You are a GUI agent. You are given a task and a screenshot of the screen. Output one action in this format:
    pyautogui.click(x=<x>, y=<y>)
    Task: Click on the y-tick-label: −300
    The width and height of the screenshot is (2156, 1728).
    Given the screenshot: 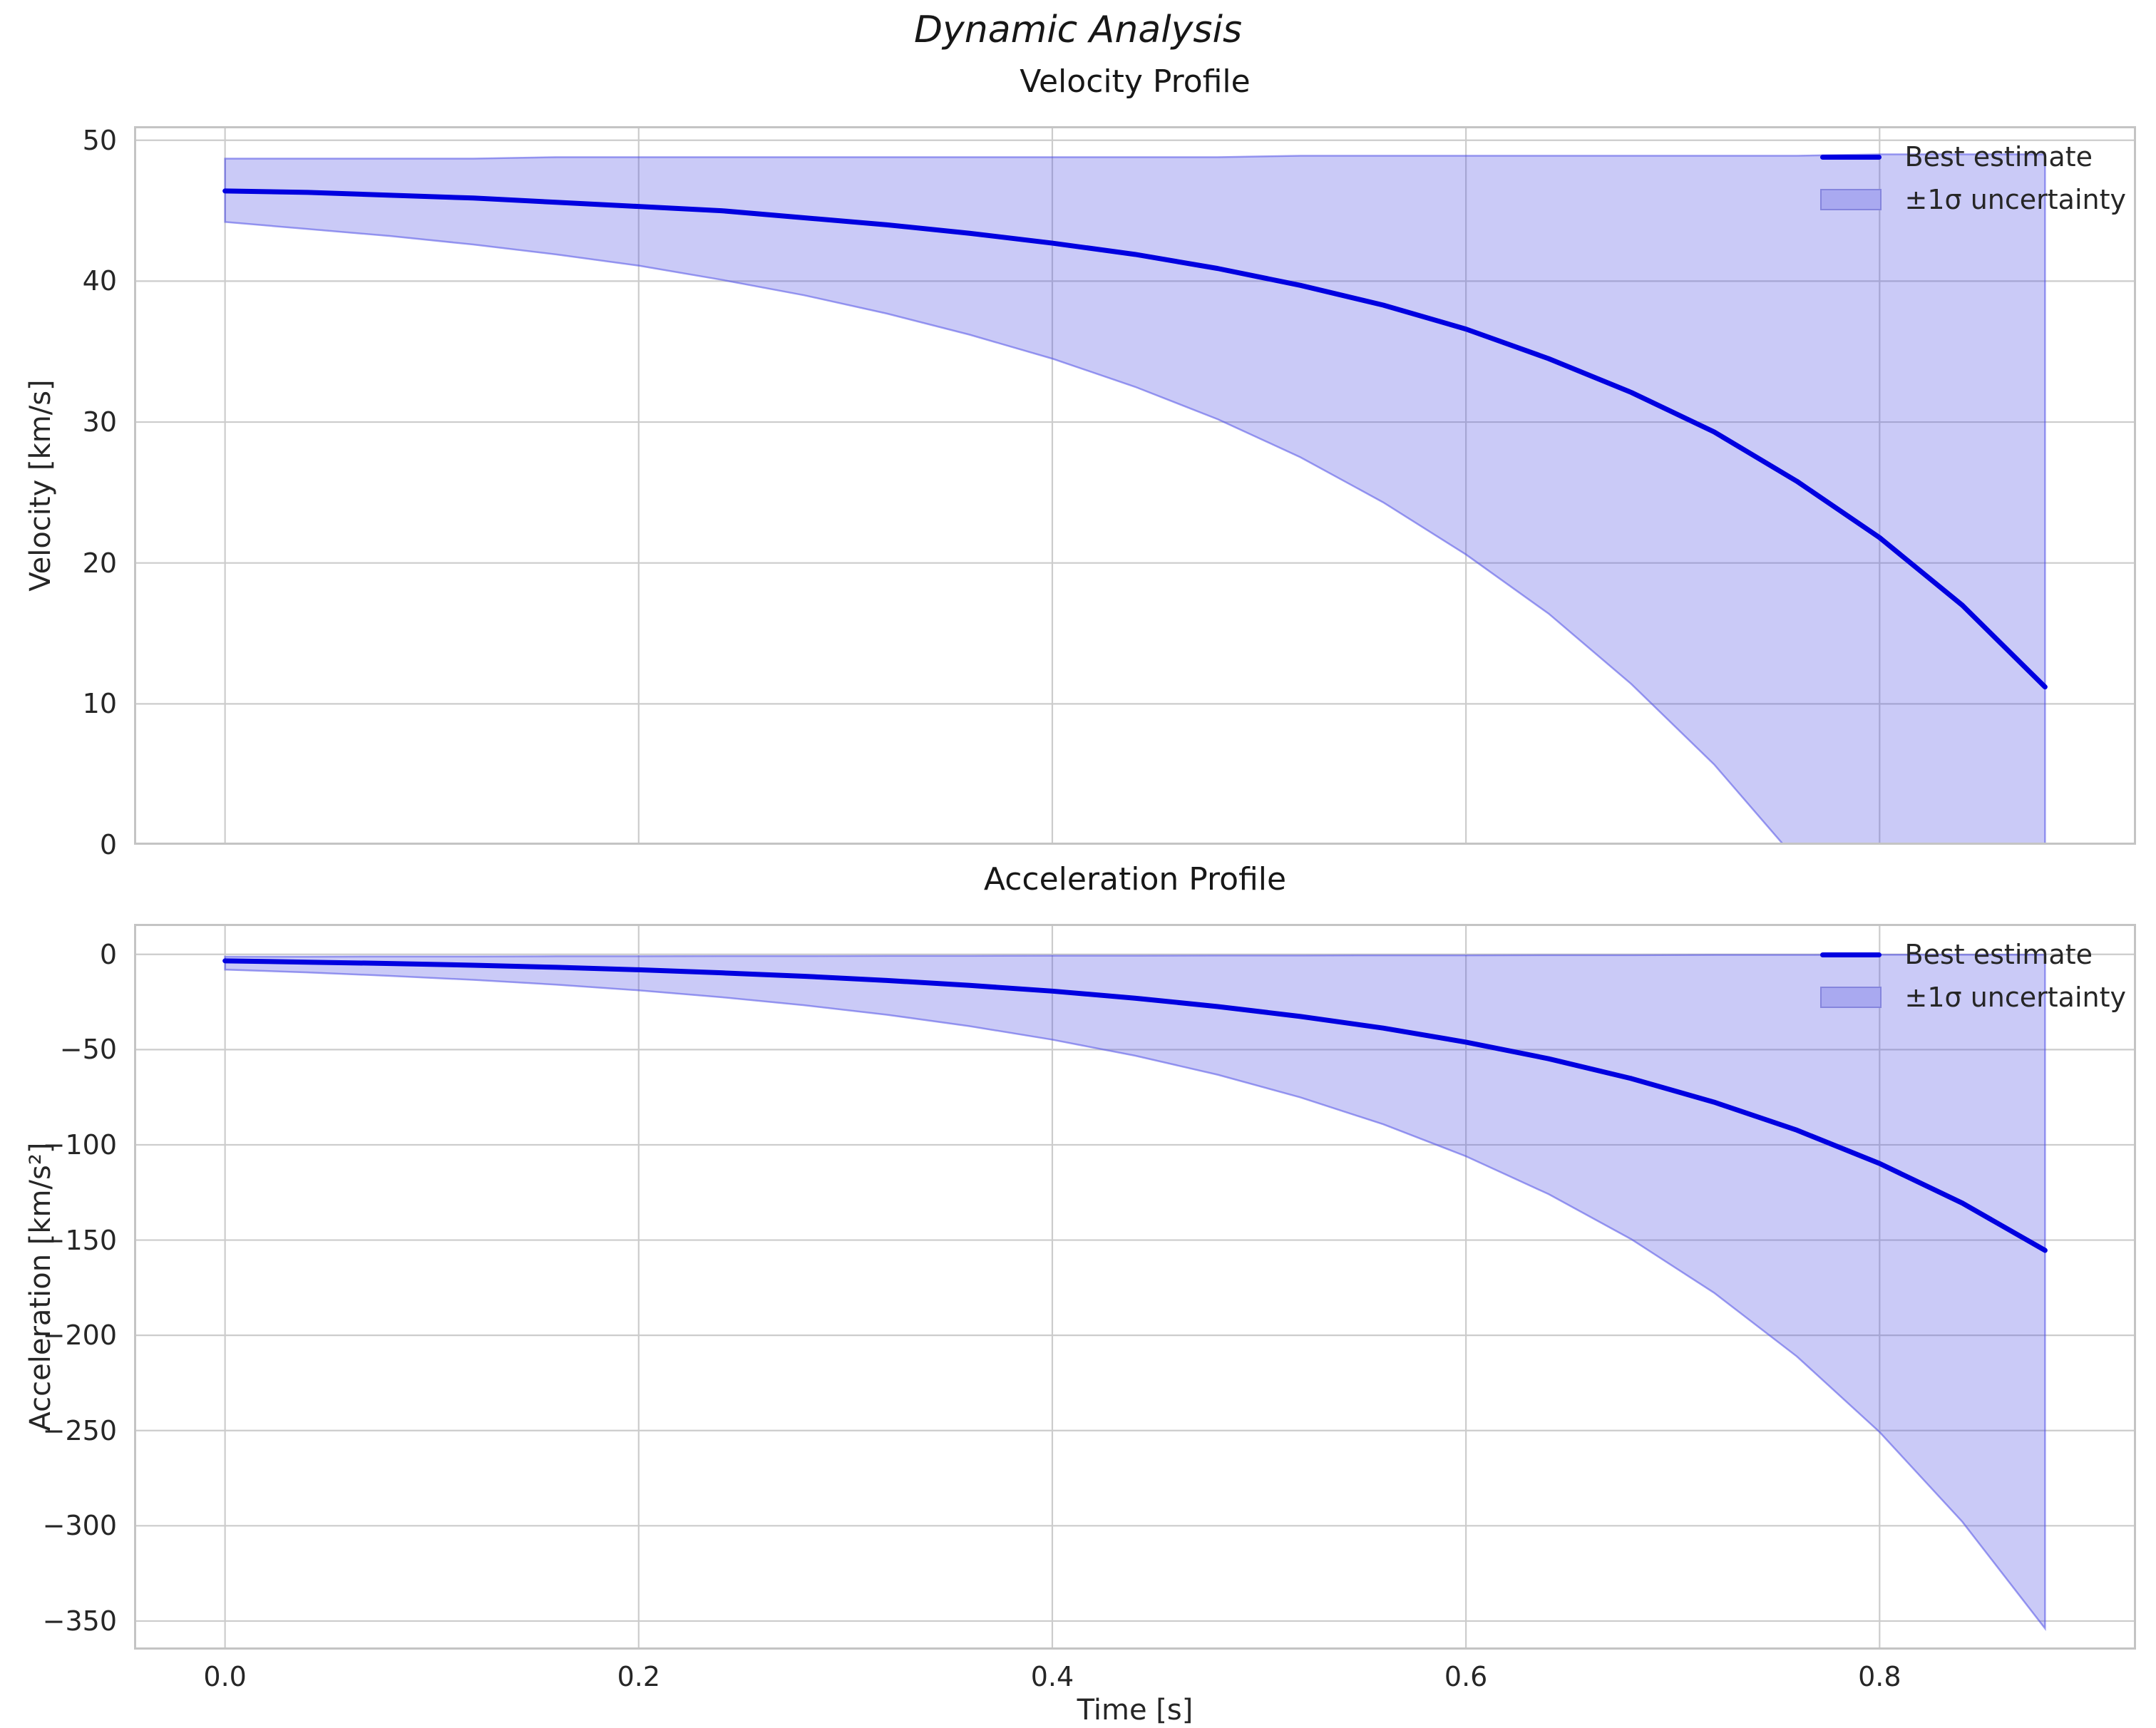 What is the action you would take?
    pyautogui.click(x=79, y=1526)
    